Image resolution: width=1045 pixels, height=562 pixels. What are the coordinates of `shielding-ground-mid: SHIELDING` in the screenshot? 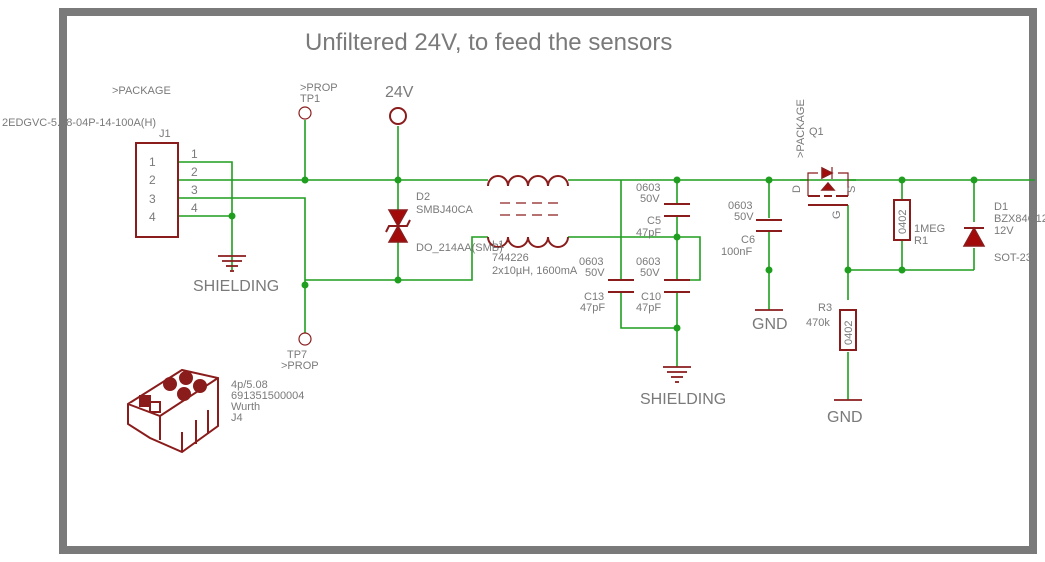 It's located at (683, 387).